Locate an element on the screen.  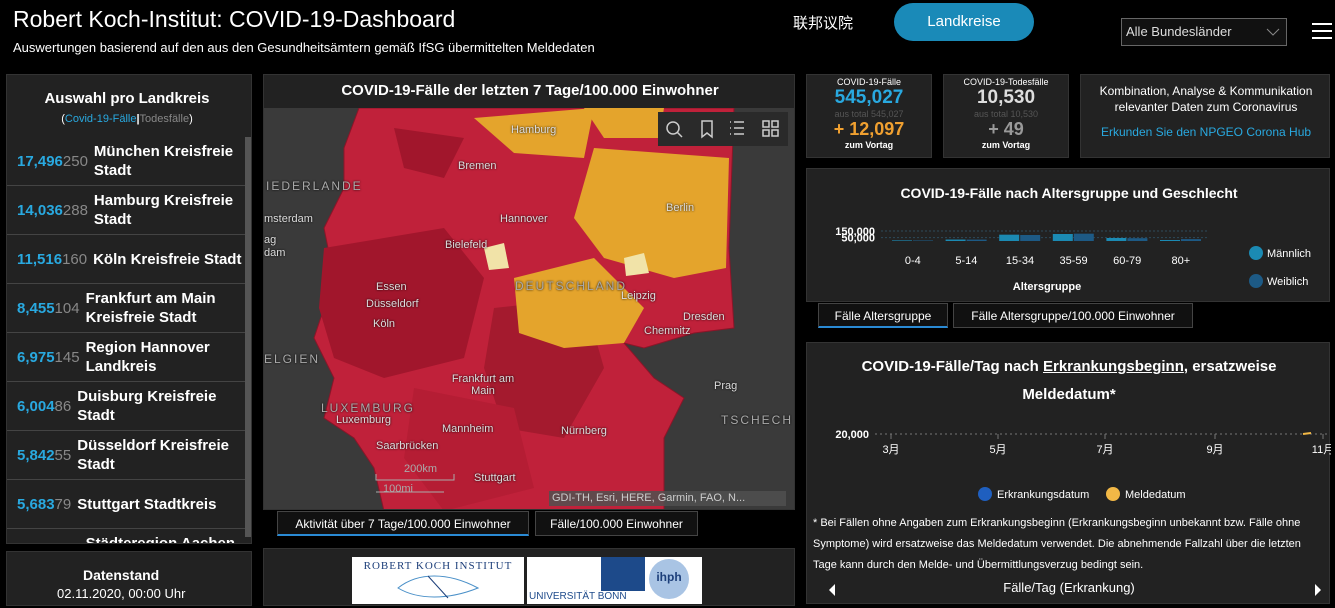
name: Region Hannover Landkreis is located at coordinates (147, 357).